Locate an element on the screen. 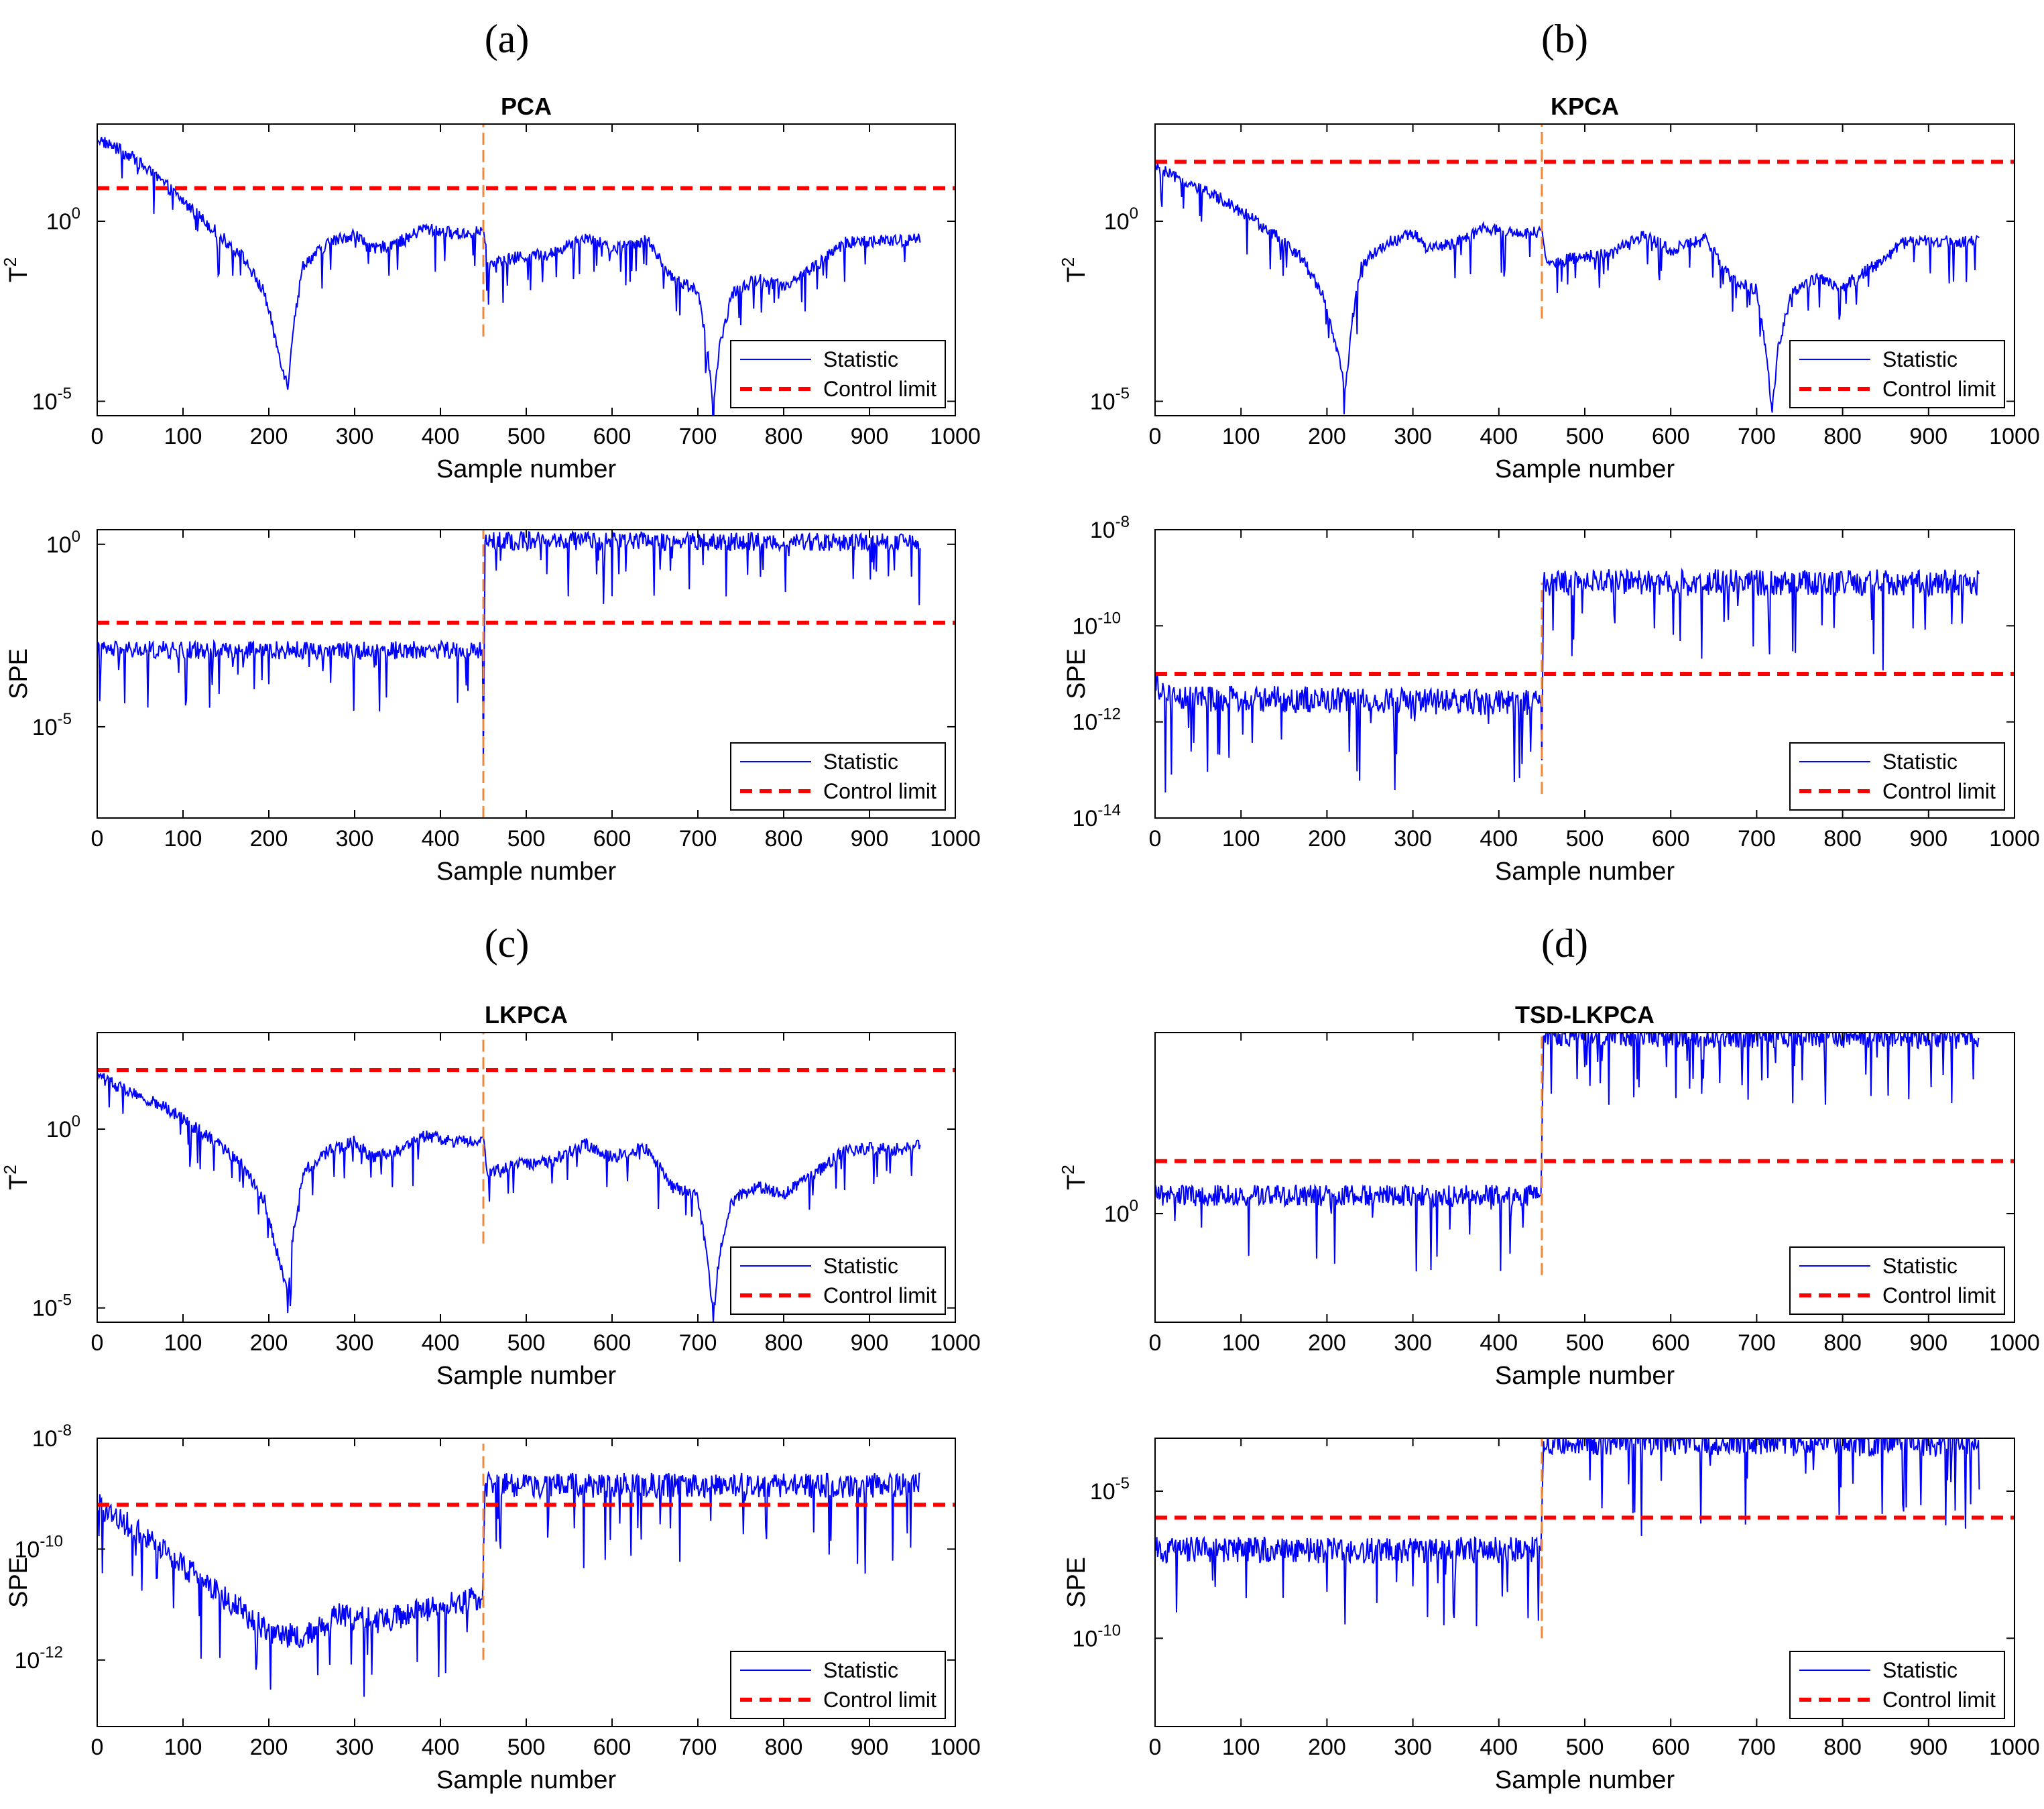 The height and width of the screenshot is (1809, 2044). panel-label-b: (b) is located at coordinates (1564, 39).